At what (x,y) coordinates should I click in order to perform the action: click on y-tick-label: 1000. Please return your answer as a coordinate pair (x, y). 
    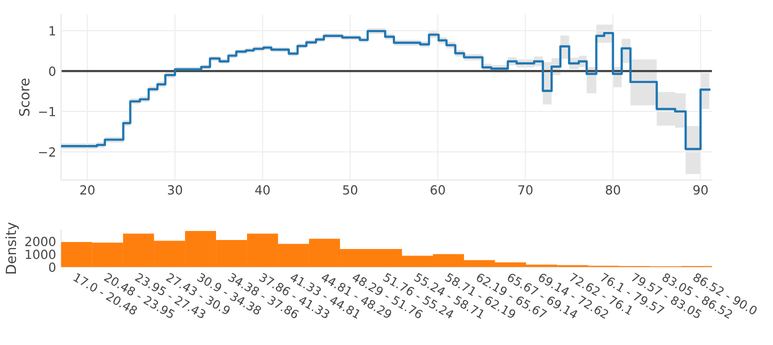
    Looking at the image, I should click on (41, 255).